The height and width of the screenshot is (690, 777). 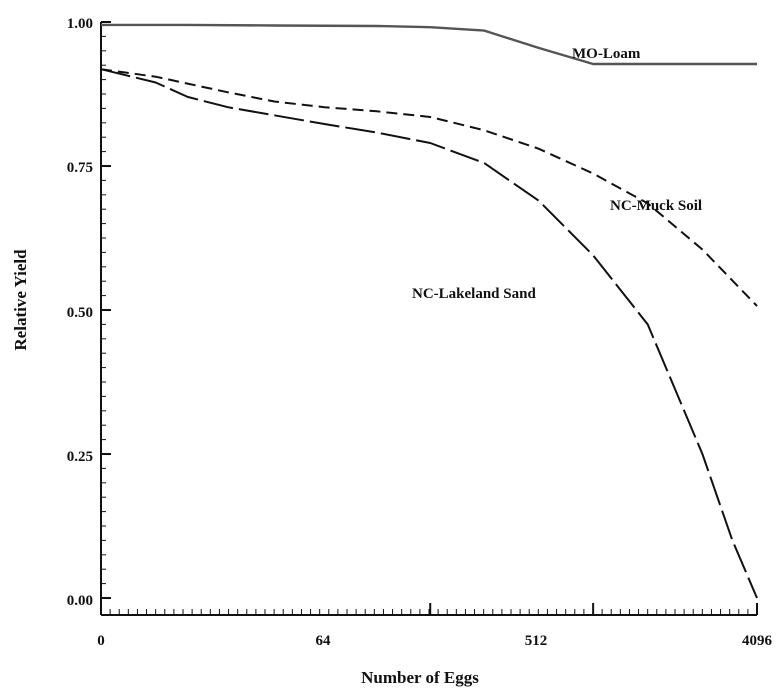 What do you see at coordinates (536, 641) in the screenshot?
I see `x-tick-label-512: 512` at bounding box center [536, 641].